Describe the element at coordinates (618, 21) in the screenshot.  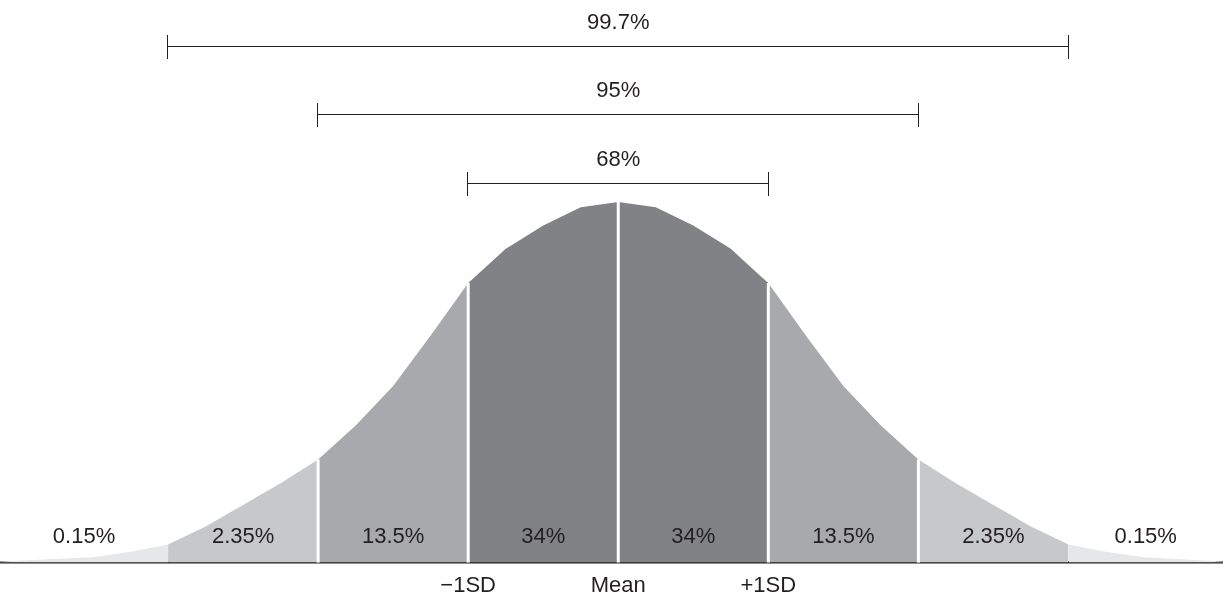
I see `text: 99.7%` at that location.